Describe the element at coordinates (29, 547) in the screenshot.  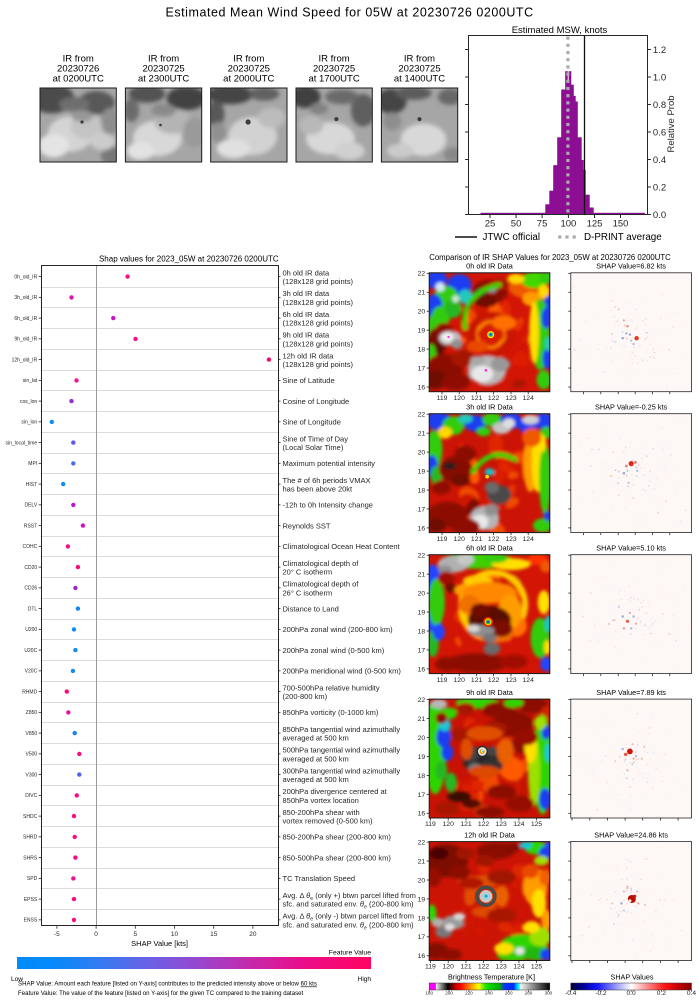
I see `svg-text: COHC` at that location.